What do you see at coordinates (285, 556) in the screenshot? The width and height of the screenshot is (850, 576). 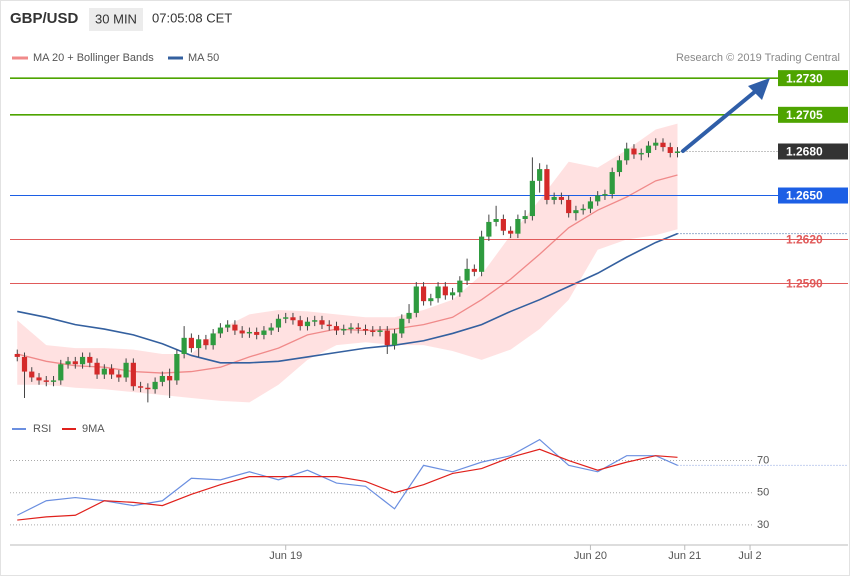 I see `x-tick-label: Jun 19` at bounding box center [285, 556].